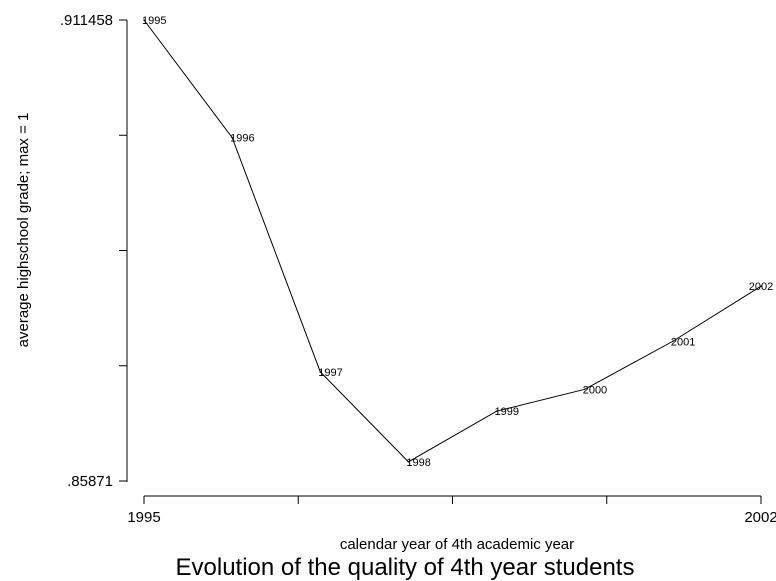  Describe the element at coordinates (330, 373) in the screenshot. I see `point-label: 1997` at that location.